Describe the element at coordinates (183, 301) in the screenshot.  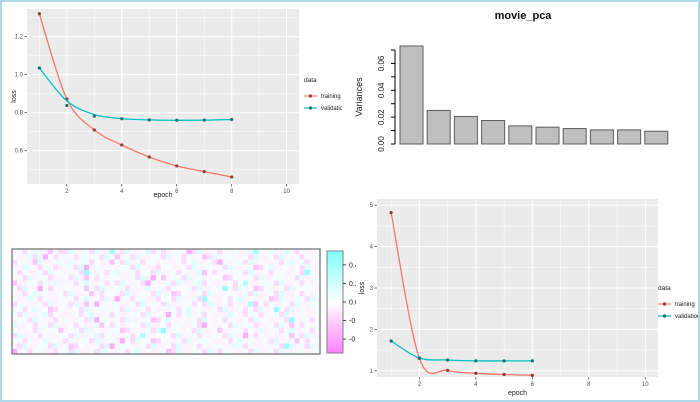
I see `heatmap-svg: 0.4 0.2 0.0 -0.2 -0.4` at that location.